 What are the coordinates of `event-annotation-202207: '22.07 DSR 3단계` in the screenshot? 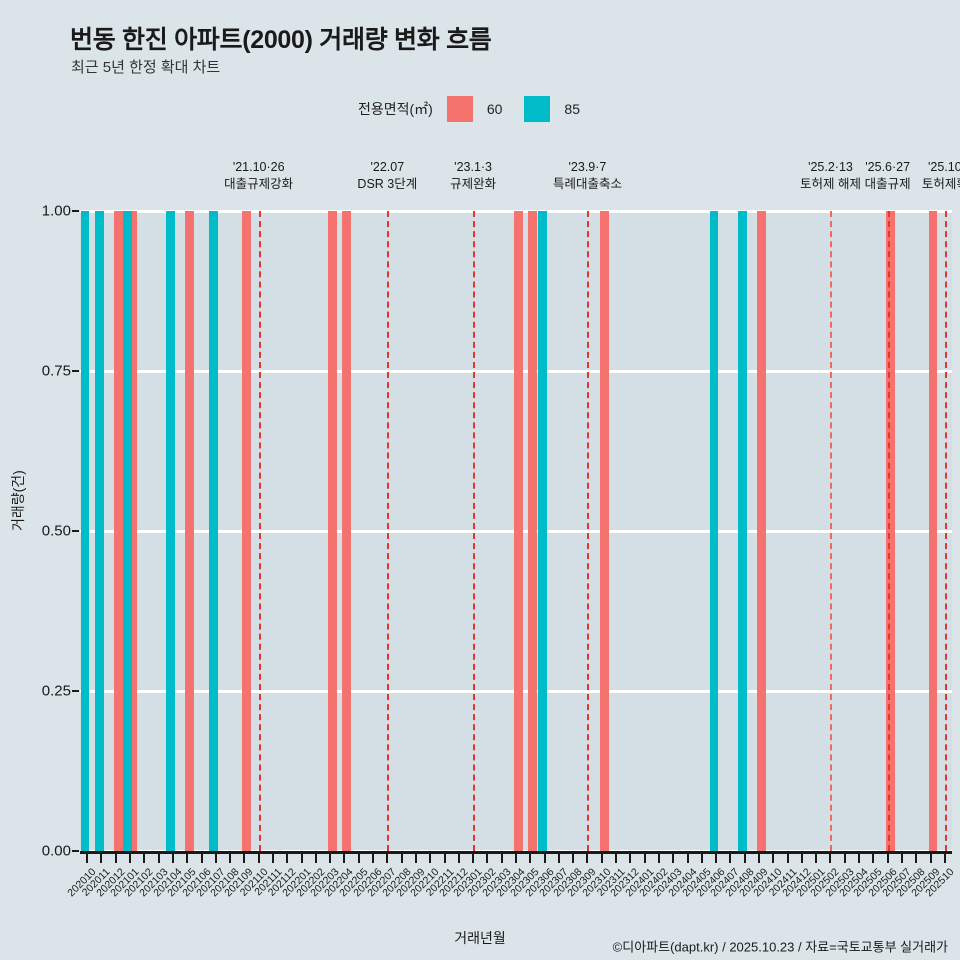 It's located at (387, 176).